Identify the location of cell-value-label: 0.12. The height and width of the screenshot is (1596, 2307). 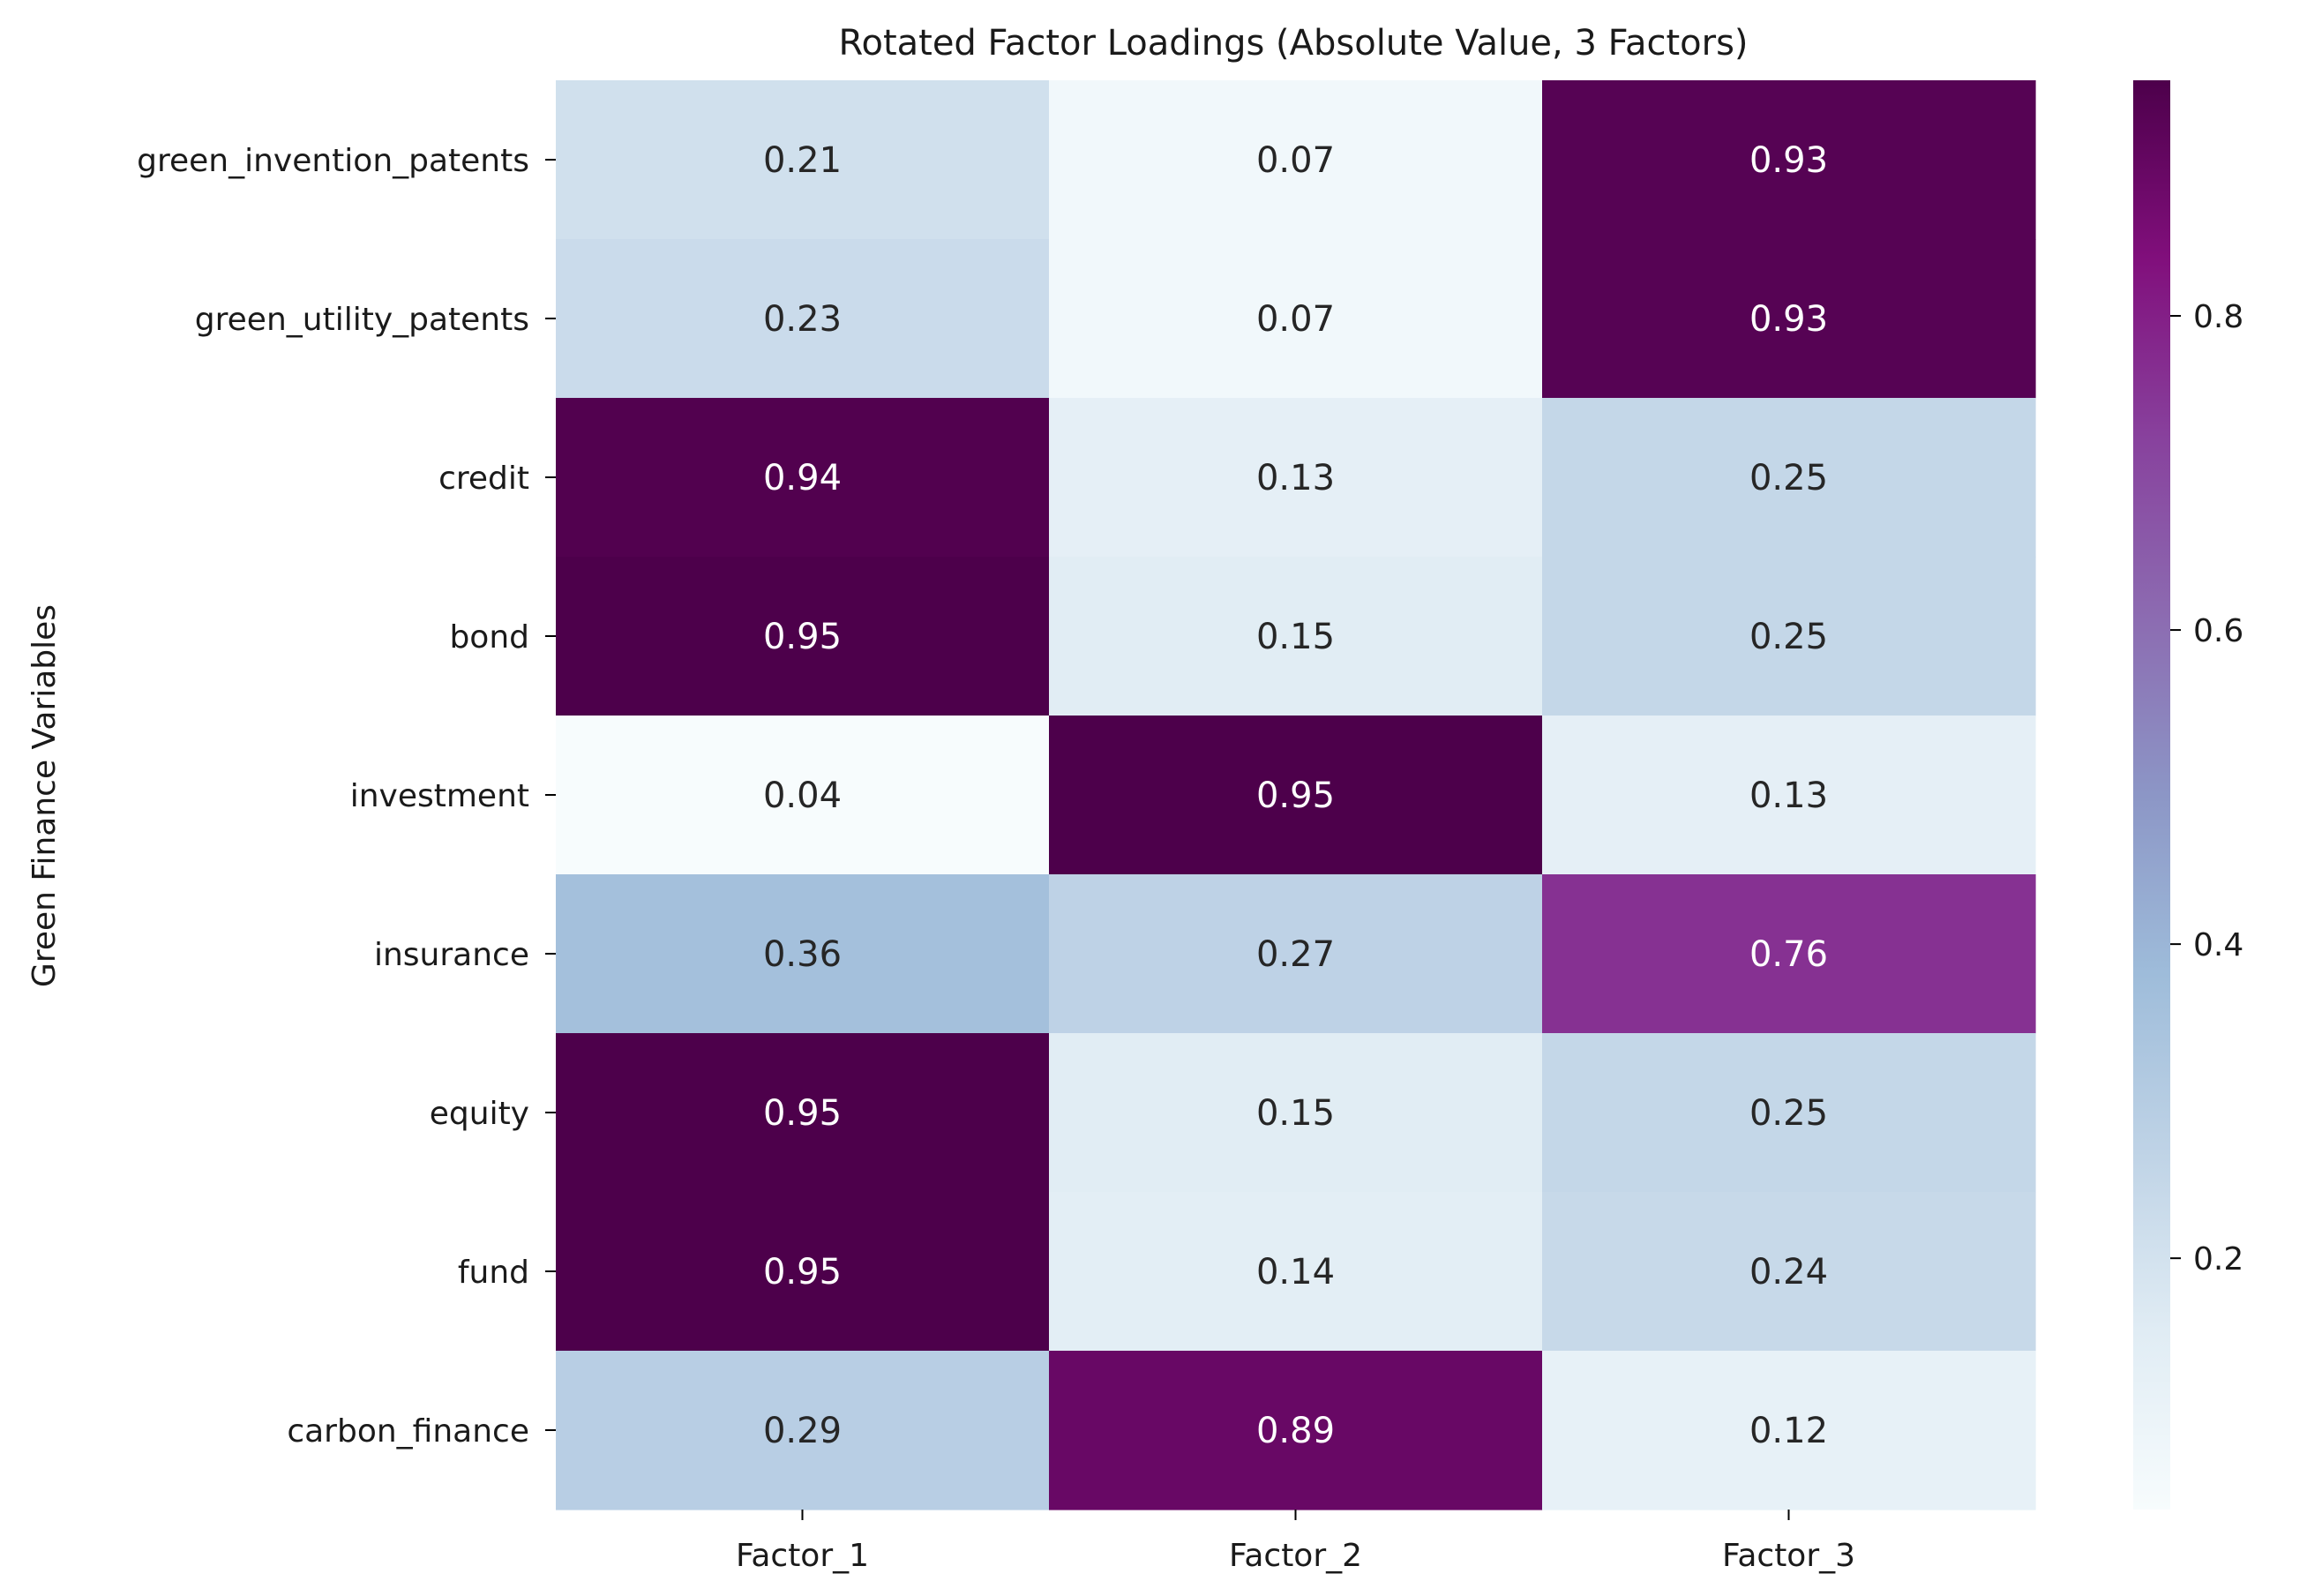
(1788, 1431).